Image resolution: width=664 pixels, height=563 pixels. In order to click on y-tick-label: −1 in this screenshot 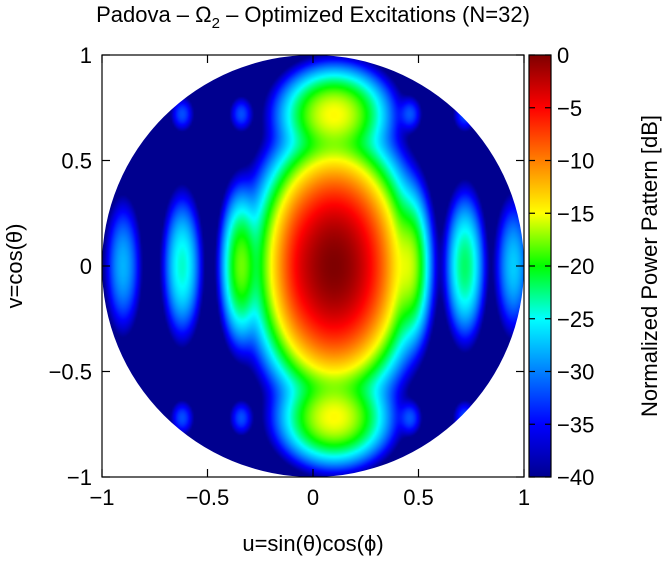, I will do `click(79, 477)`.